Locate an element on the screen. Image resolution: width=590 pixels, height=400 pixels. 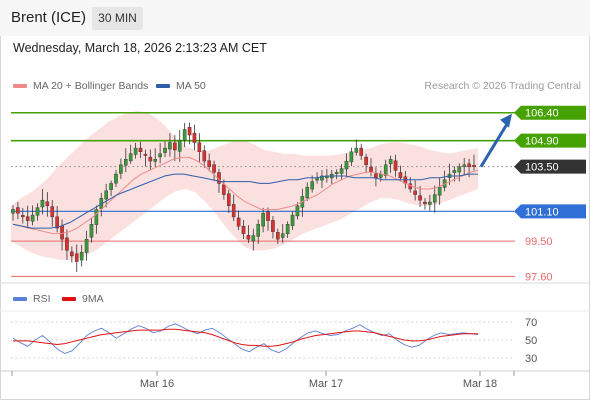
level-label-99-50: 99.50 is located at coordinates (539, 242).